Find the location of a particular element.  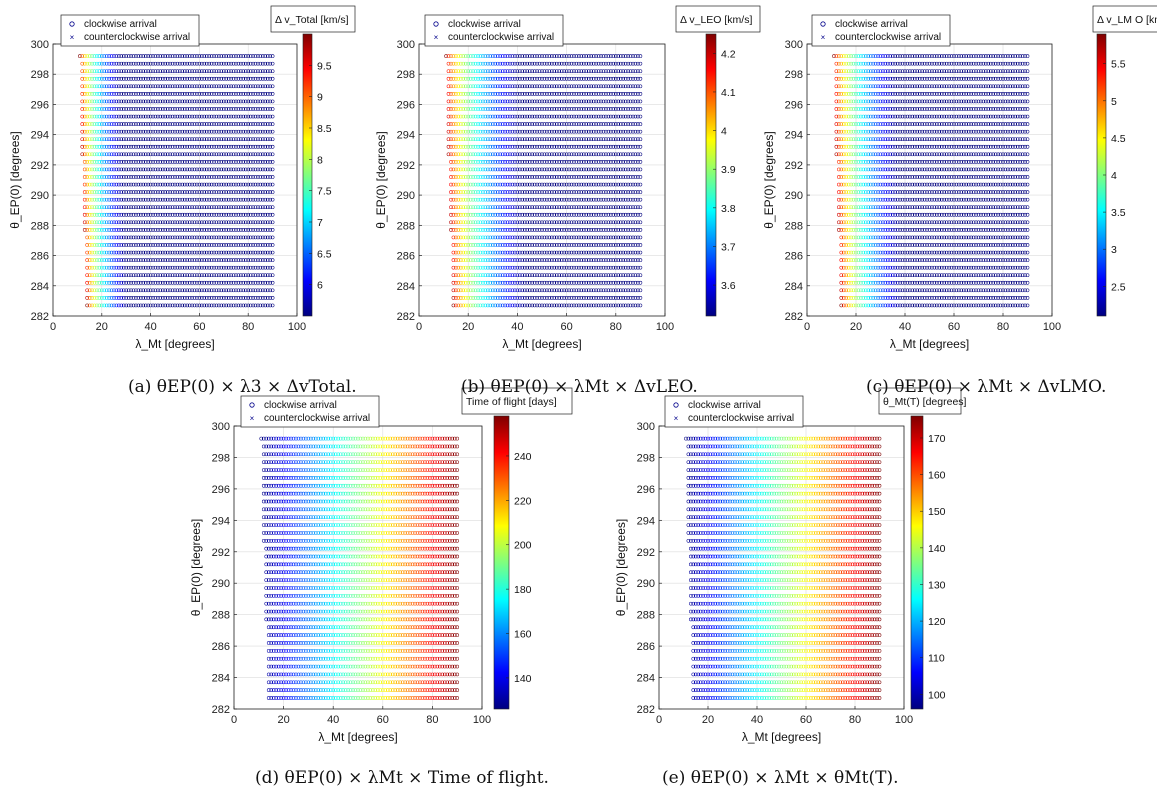

colorbar-bar is located at coordinates (307, 175).